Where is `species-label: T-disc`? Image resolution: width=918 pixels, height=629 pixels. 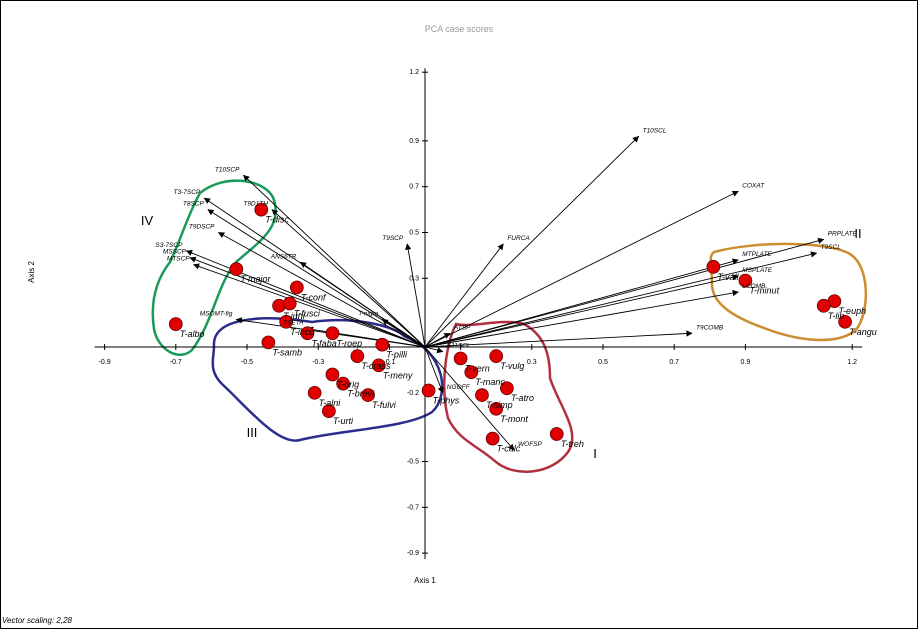 species-label: T-disc is located at coordinates (277, 220).